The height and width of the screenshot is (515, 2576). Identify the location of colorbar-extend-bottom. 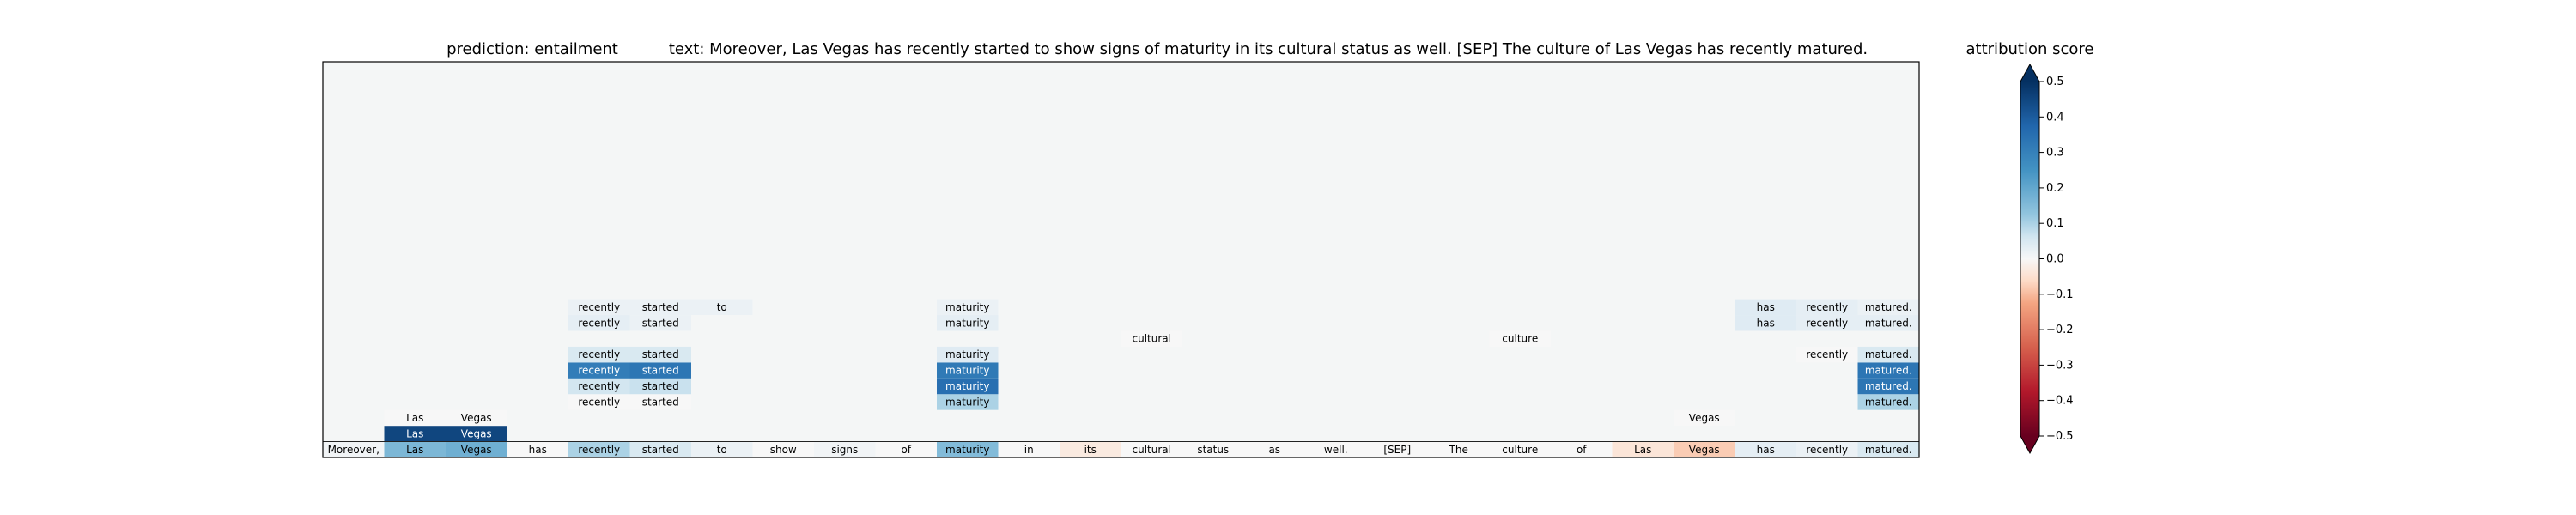
(2029, 444).